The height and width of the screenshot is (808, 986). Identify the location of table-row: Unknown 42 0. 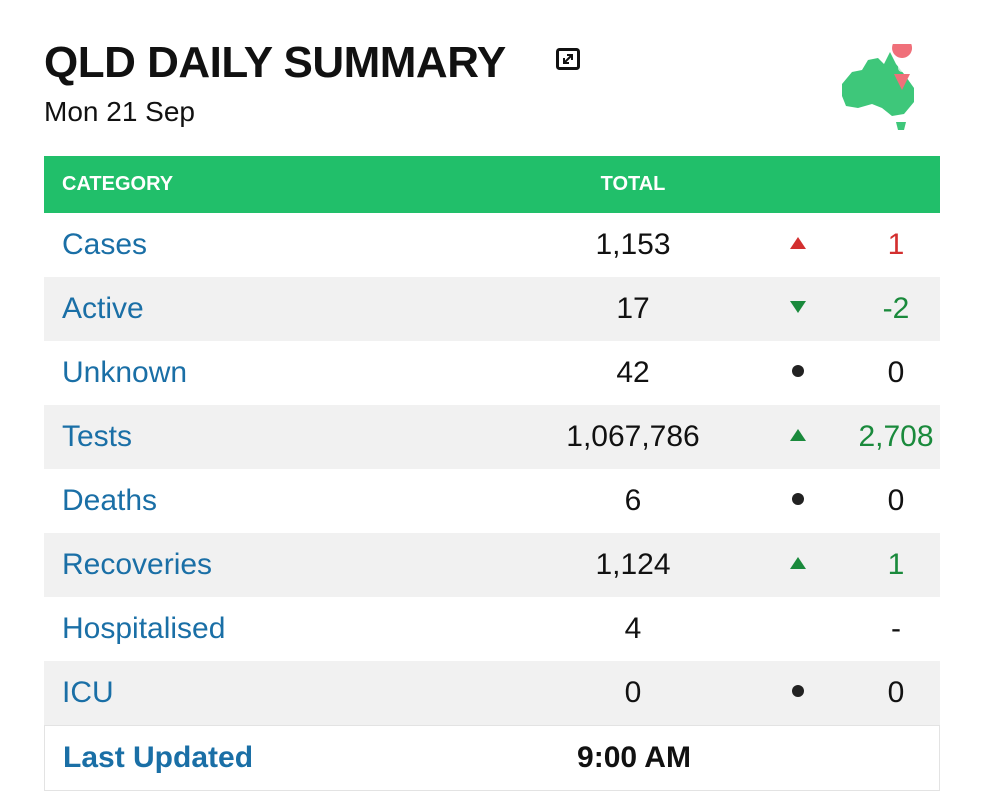
(492, 373).